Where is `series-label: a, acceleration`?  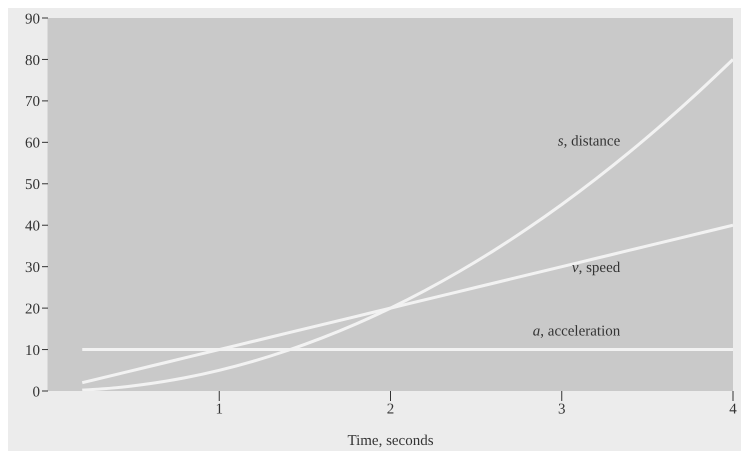
series-label: a, acceleration is located at coordinates (576, 332).